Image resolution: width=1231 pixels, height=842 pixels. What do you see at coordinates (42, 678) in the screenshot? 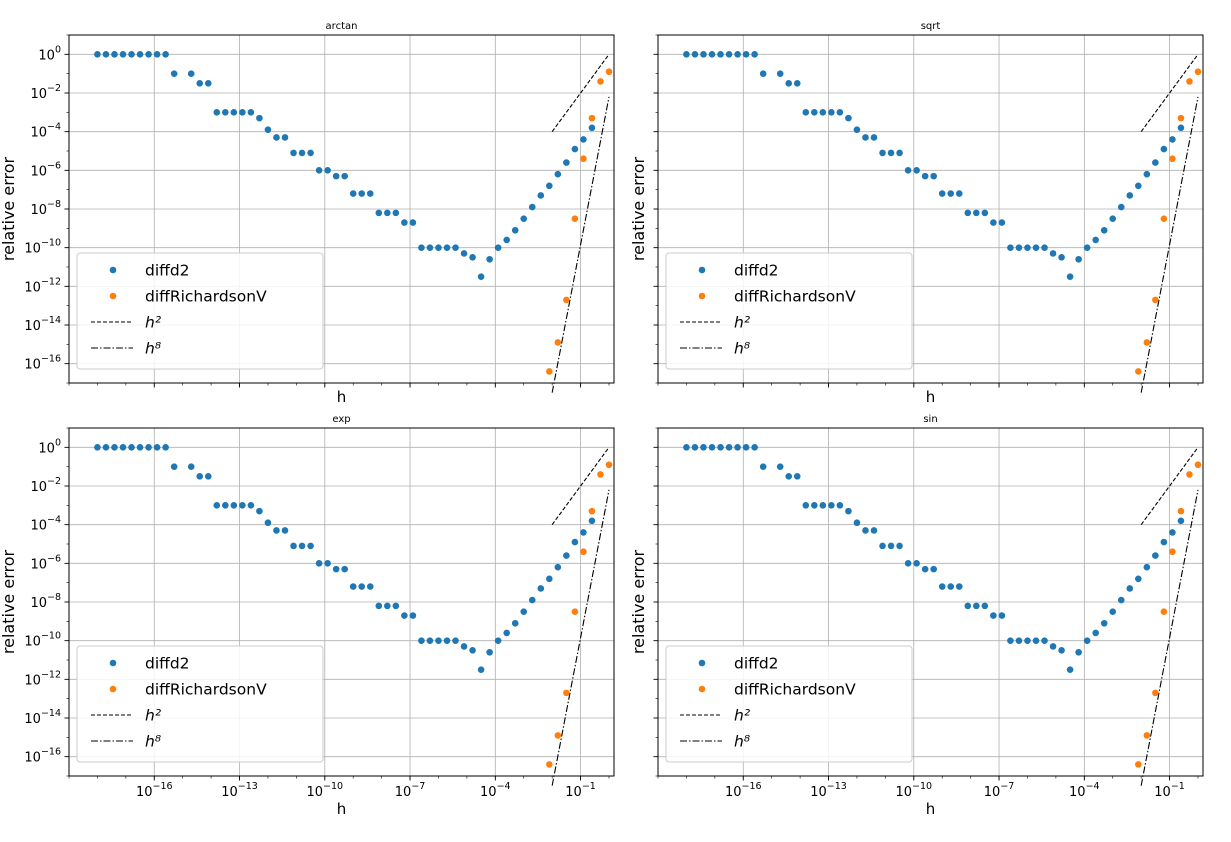
I see `y-tick-label: 10⁻¹²` at bounding box center [42, 678].